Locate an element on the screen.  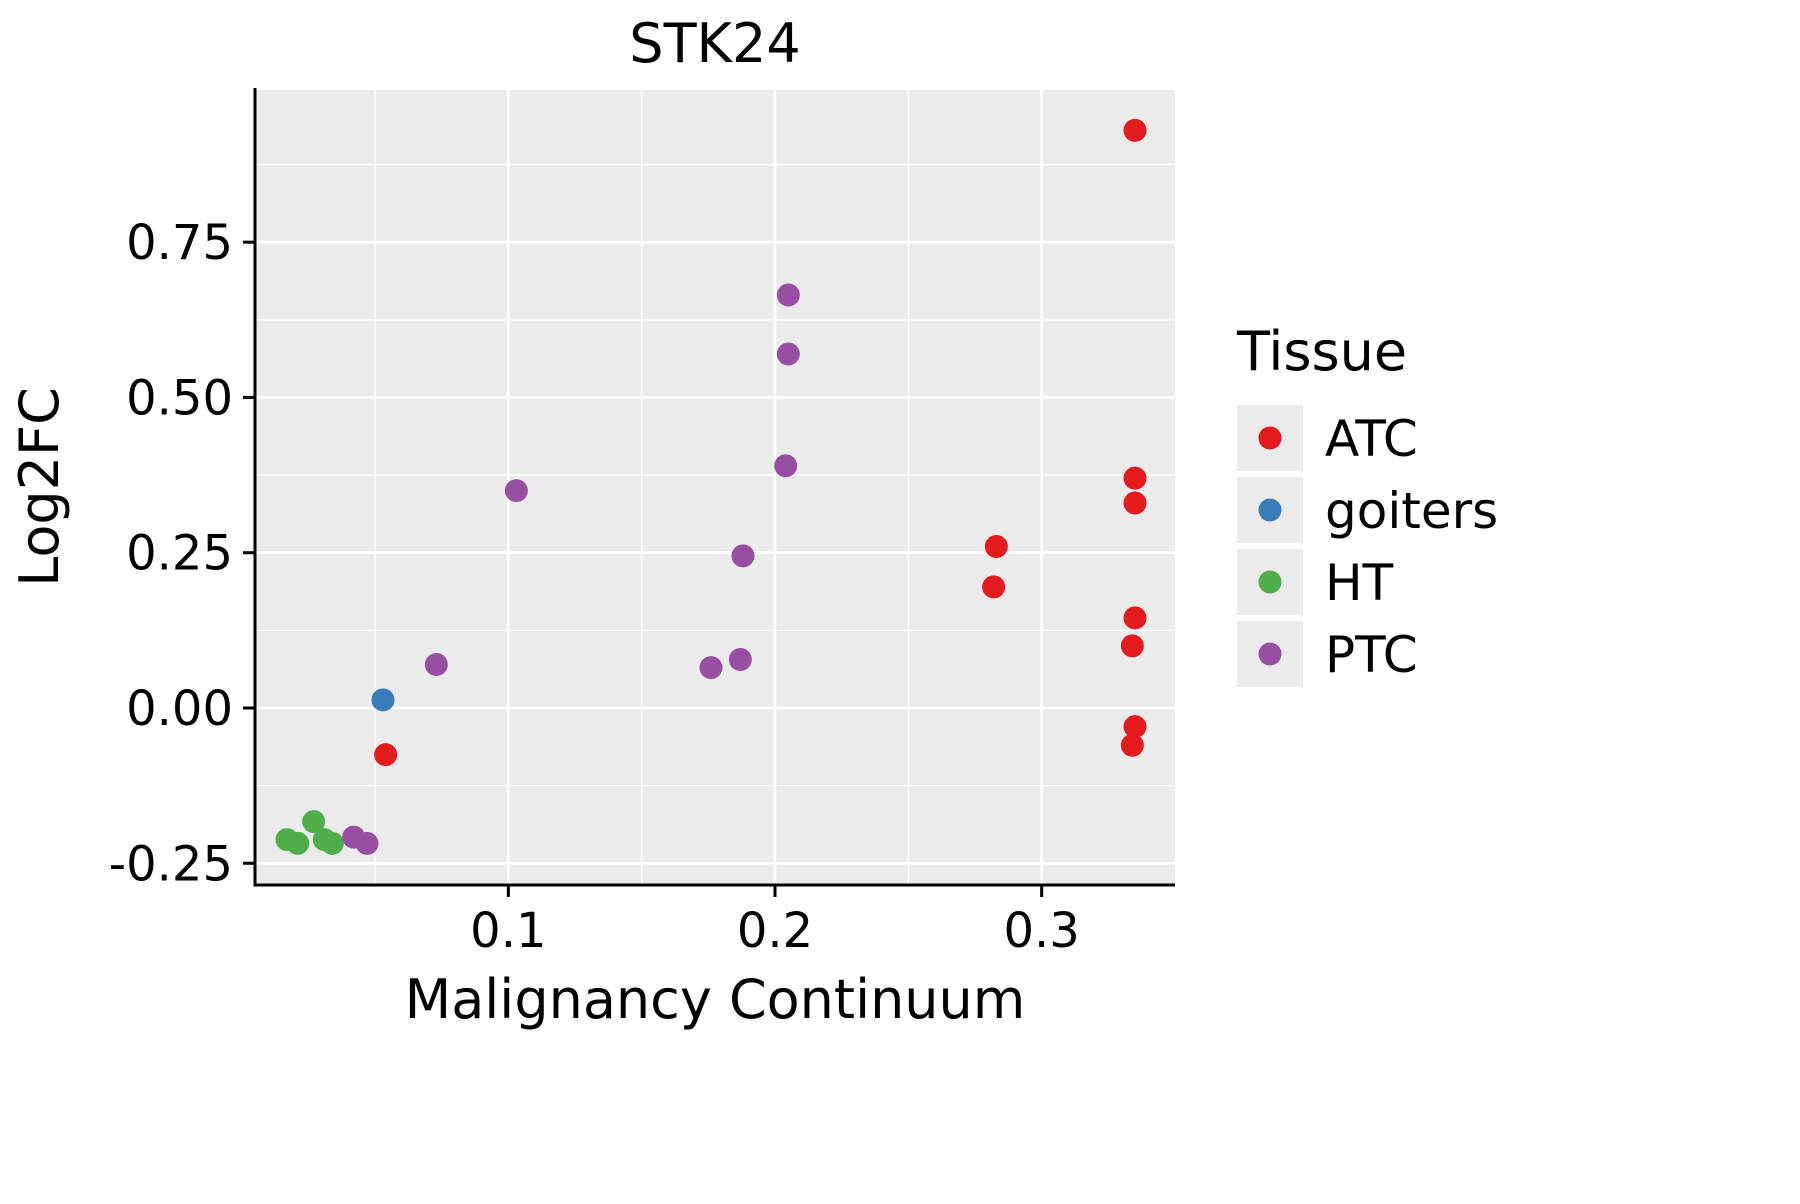
x-tick-label: 0.1 is located at coordinates (508, 931).